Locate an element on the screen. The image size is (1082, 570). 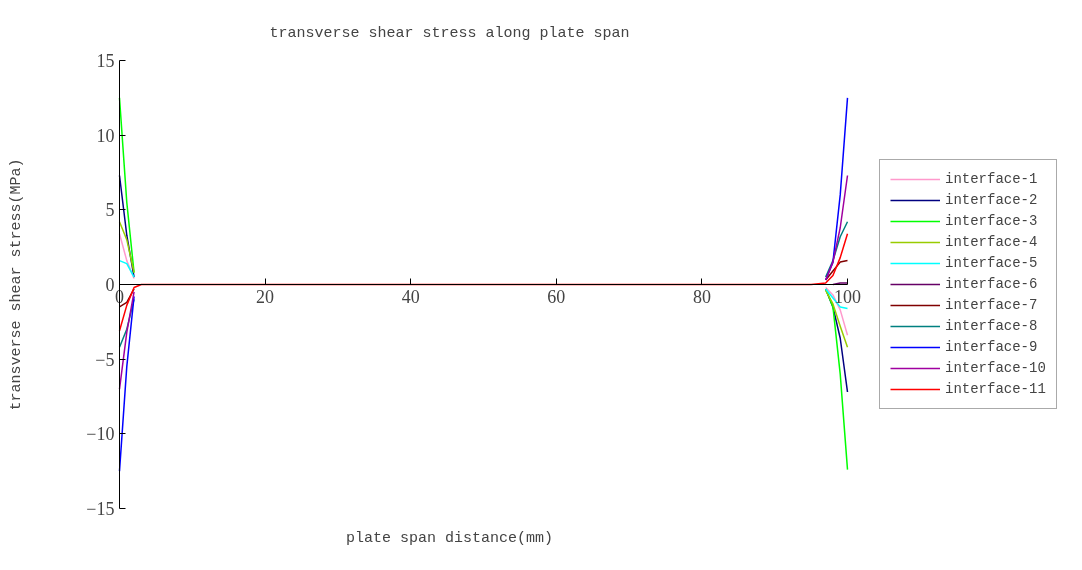
y-tick-label: −10 is located at coordinates (100, 434).